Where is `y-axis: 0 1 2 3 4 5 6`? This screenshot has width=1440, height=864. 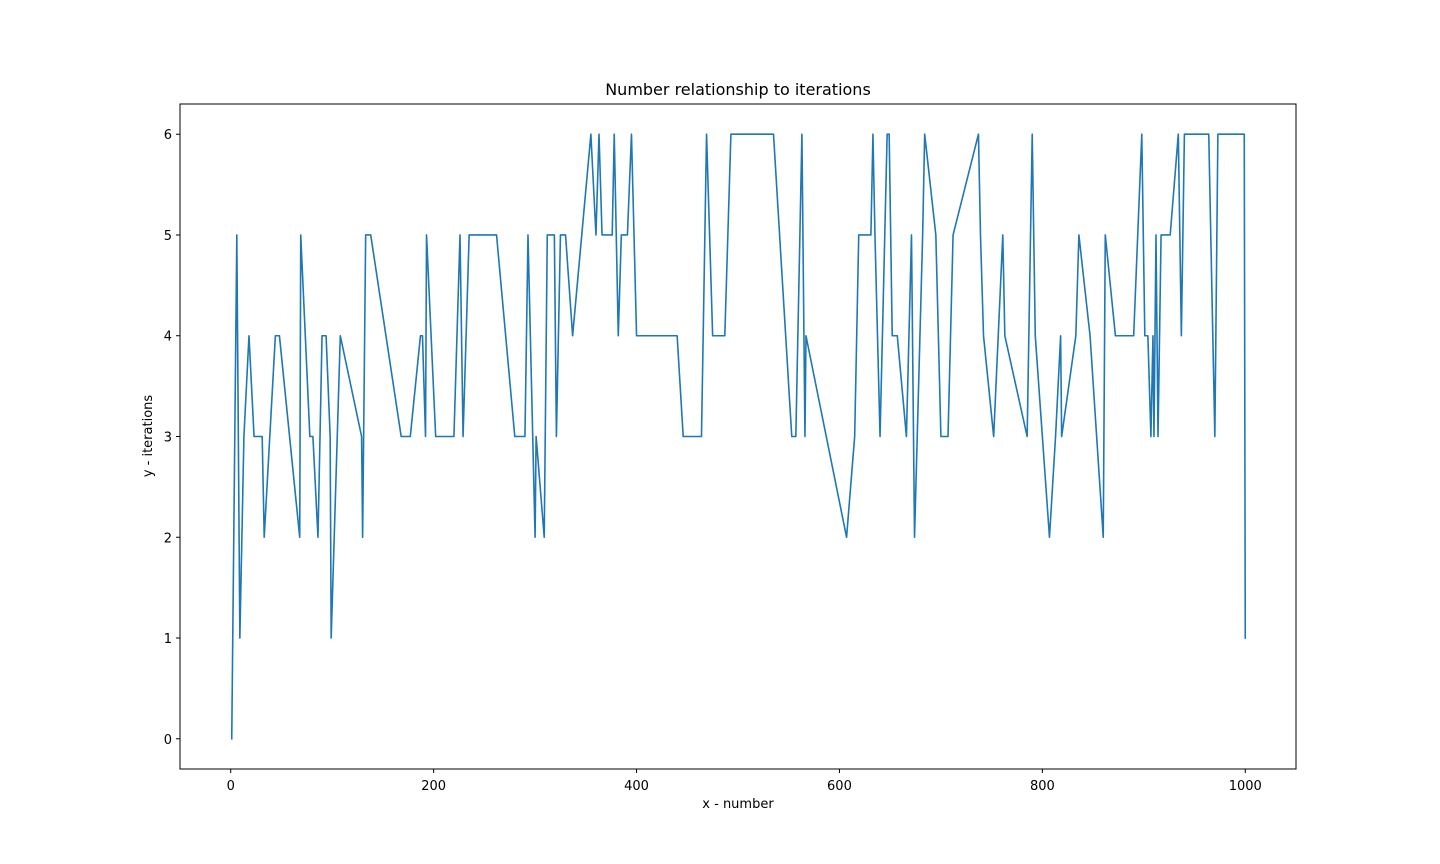
y-axis: 0 1 2 3 4 5 6 is located at coordinates (172, 438).